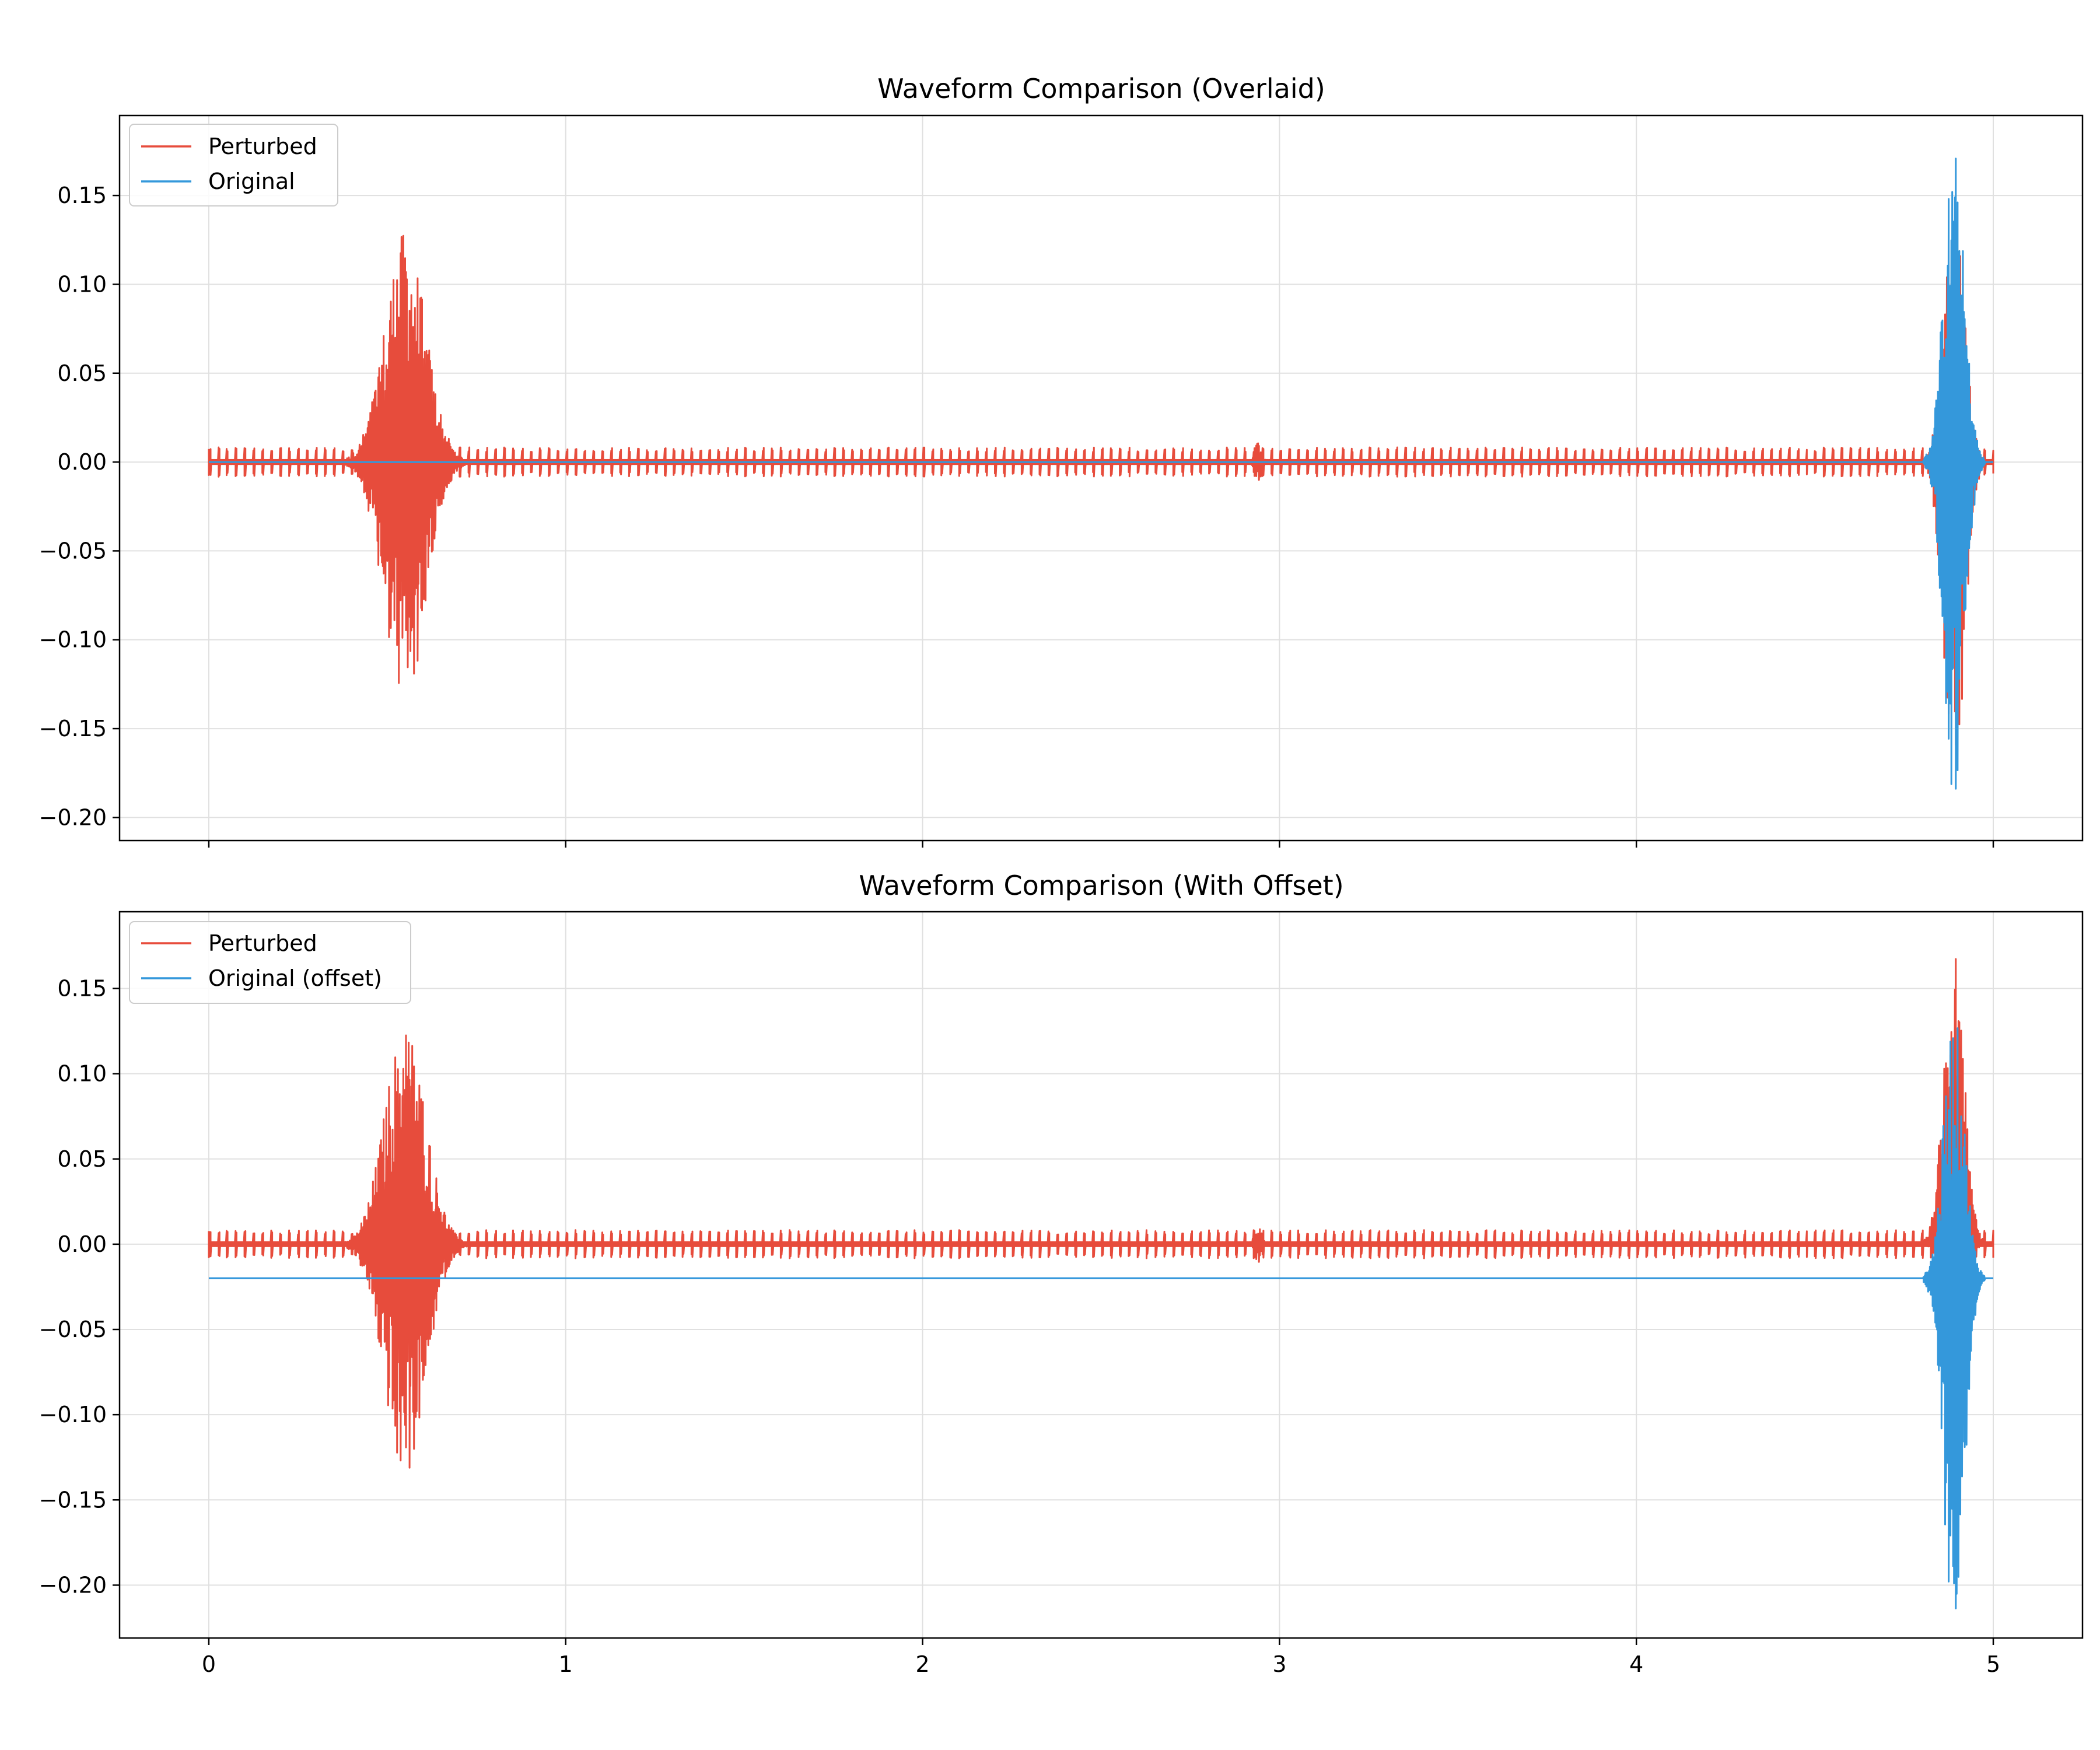  I want to click on legend-label-original: Original, so click(251, 181).